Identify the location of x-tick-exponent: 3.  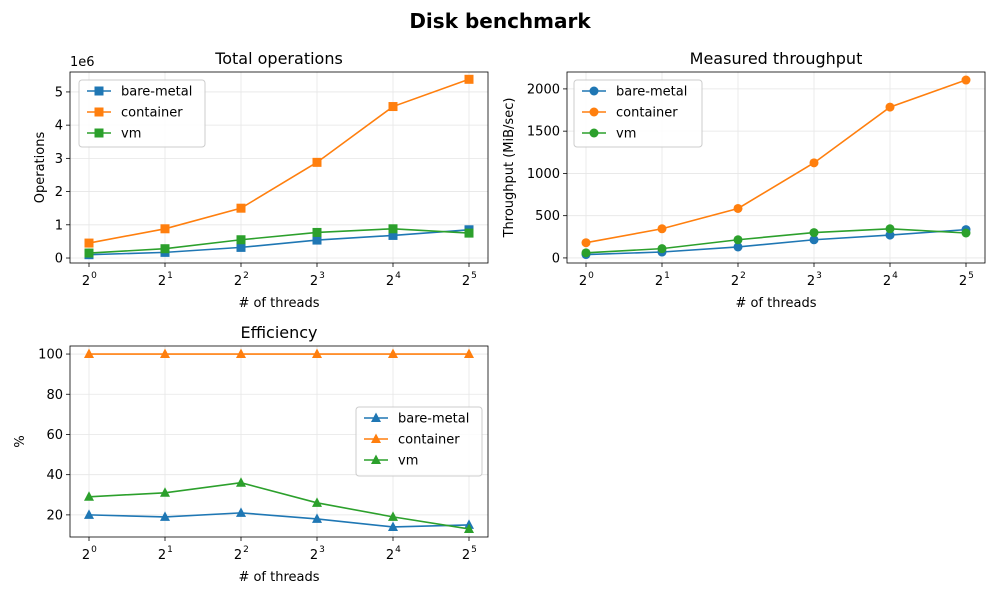
(322, 550).